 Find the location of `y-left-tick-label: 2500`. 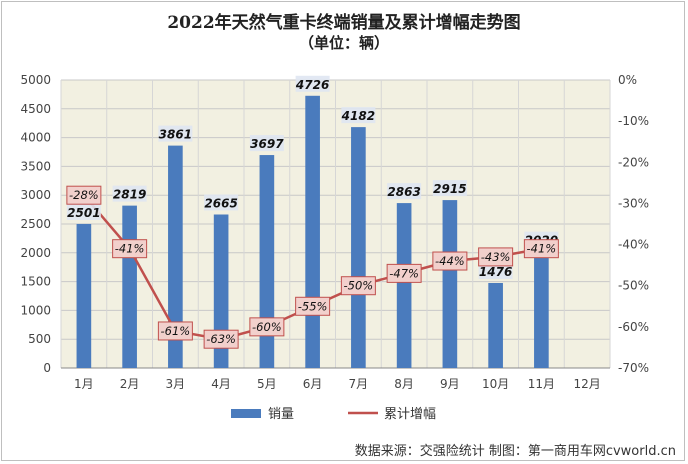

y-left-tick-label: 2500 is located at coordinates (35, 224).